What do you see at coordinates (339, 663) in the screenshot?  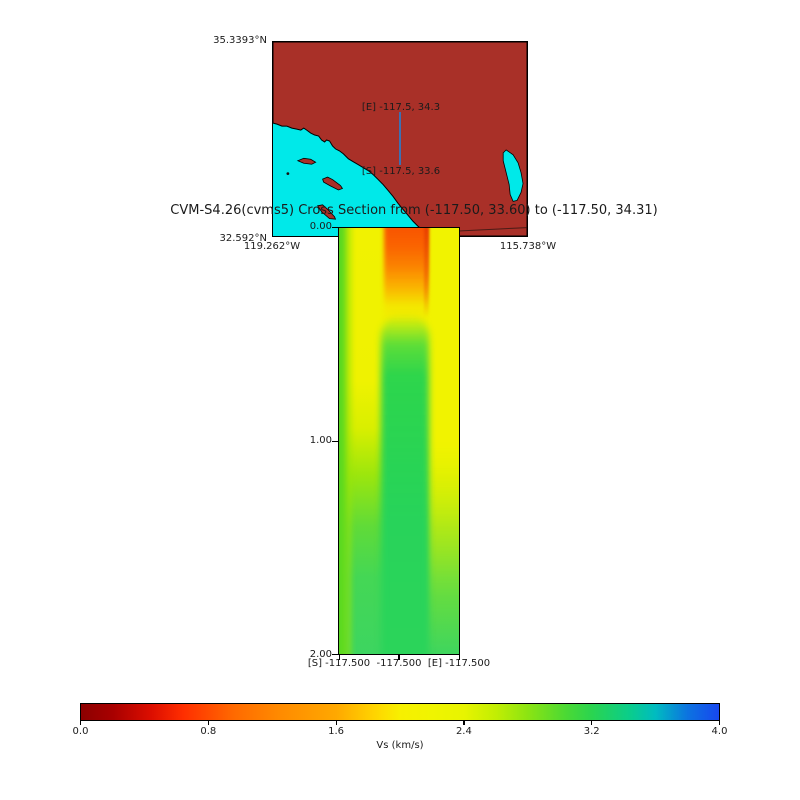 I see `xtick-label-start: [S] -117.500` at bounding box center [339, 663].